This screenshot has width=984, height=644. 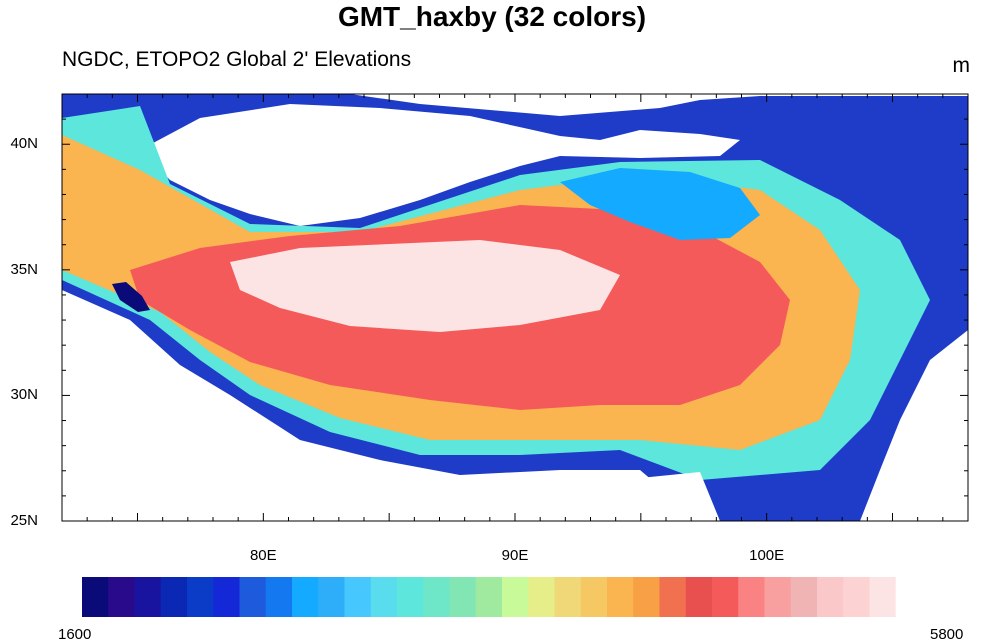 What do you see at coordinates (24, 144) in the screenshot?
I see `latitude-label: 40N` at bounding box center [24, 144].